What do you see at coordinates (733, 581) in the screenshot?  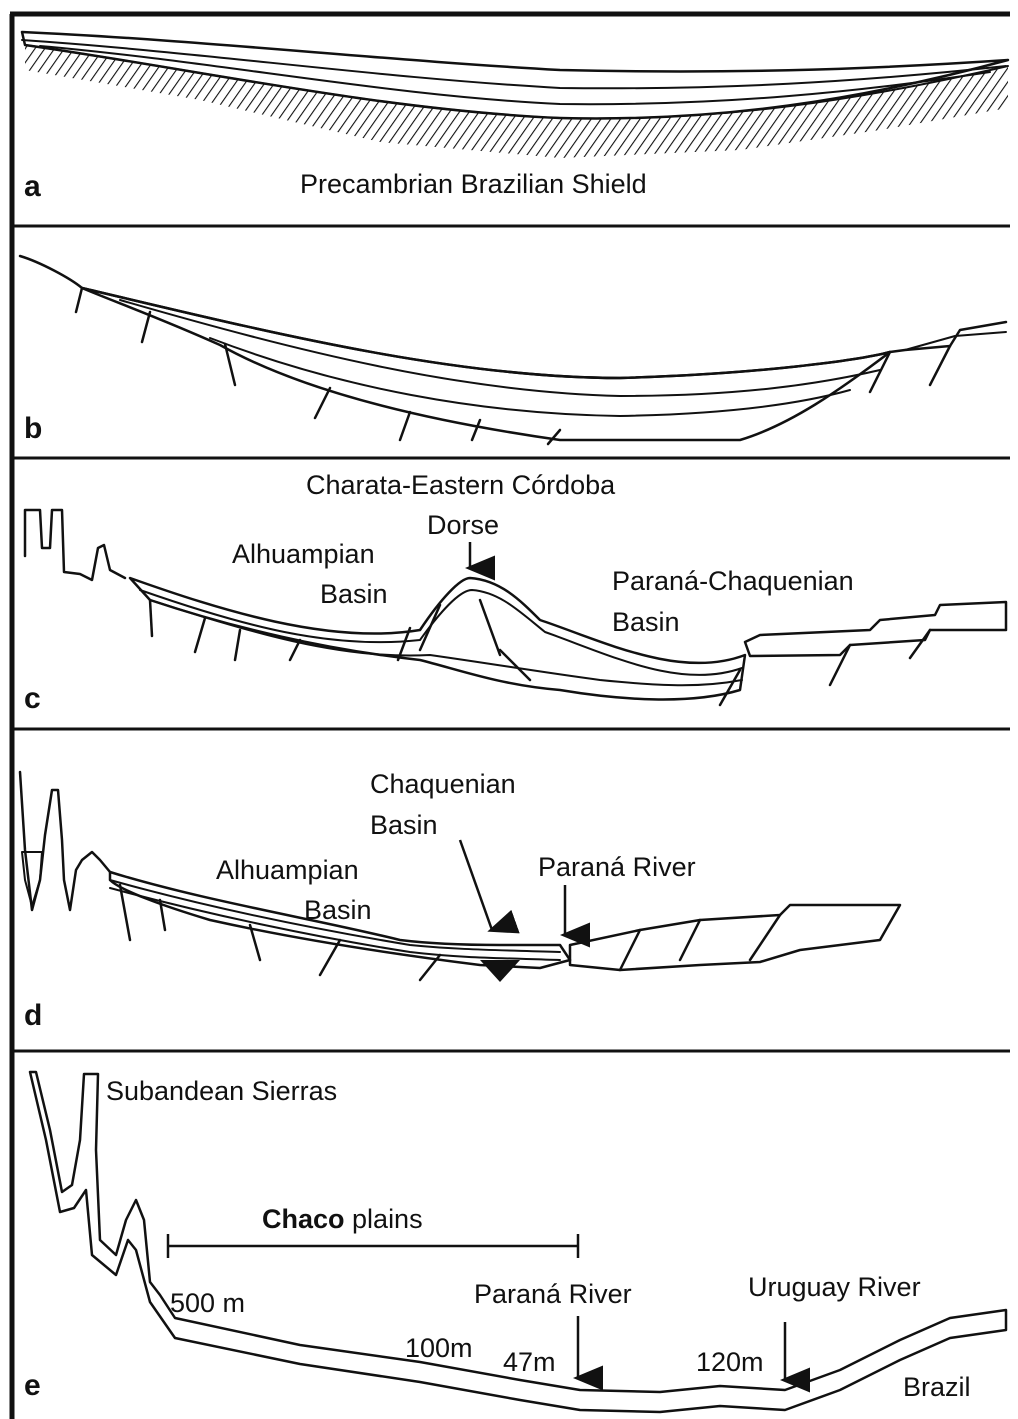 I see `parana-chaquenian-label-line1: Paraná-Chaquenian` at bounding box center [733, 581].